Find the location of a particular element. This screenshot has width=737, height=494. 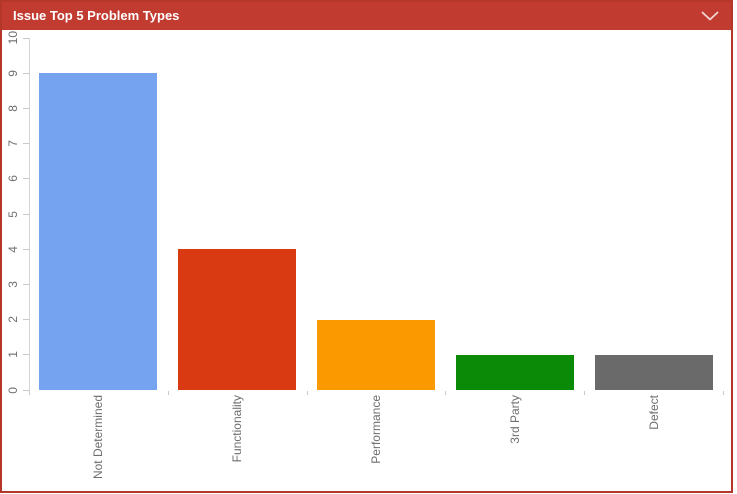

y-tick-label-text: 2 is located at coordinates (13, 319).